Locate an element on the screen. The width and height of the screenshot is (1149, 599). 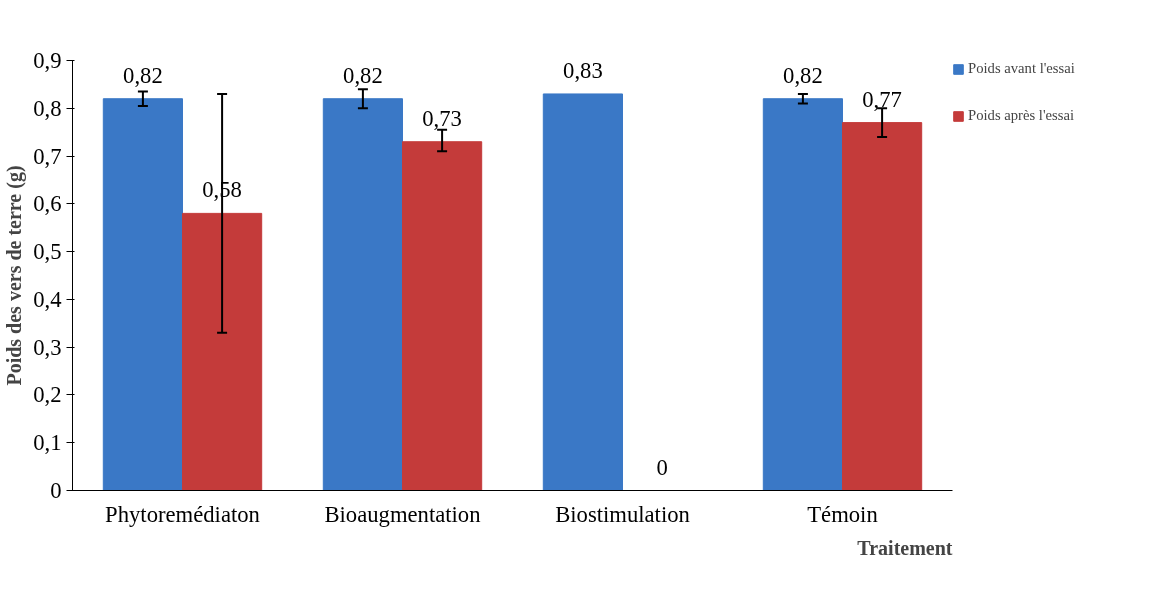
y-tick-label: 0,1 is located at coordinates (47, 443).